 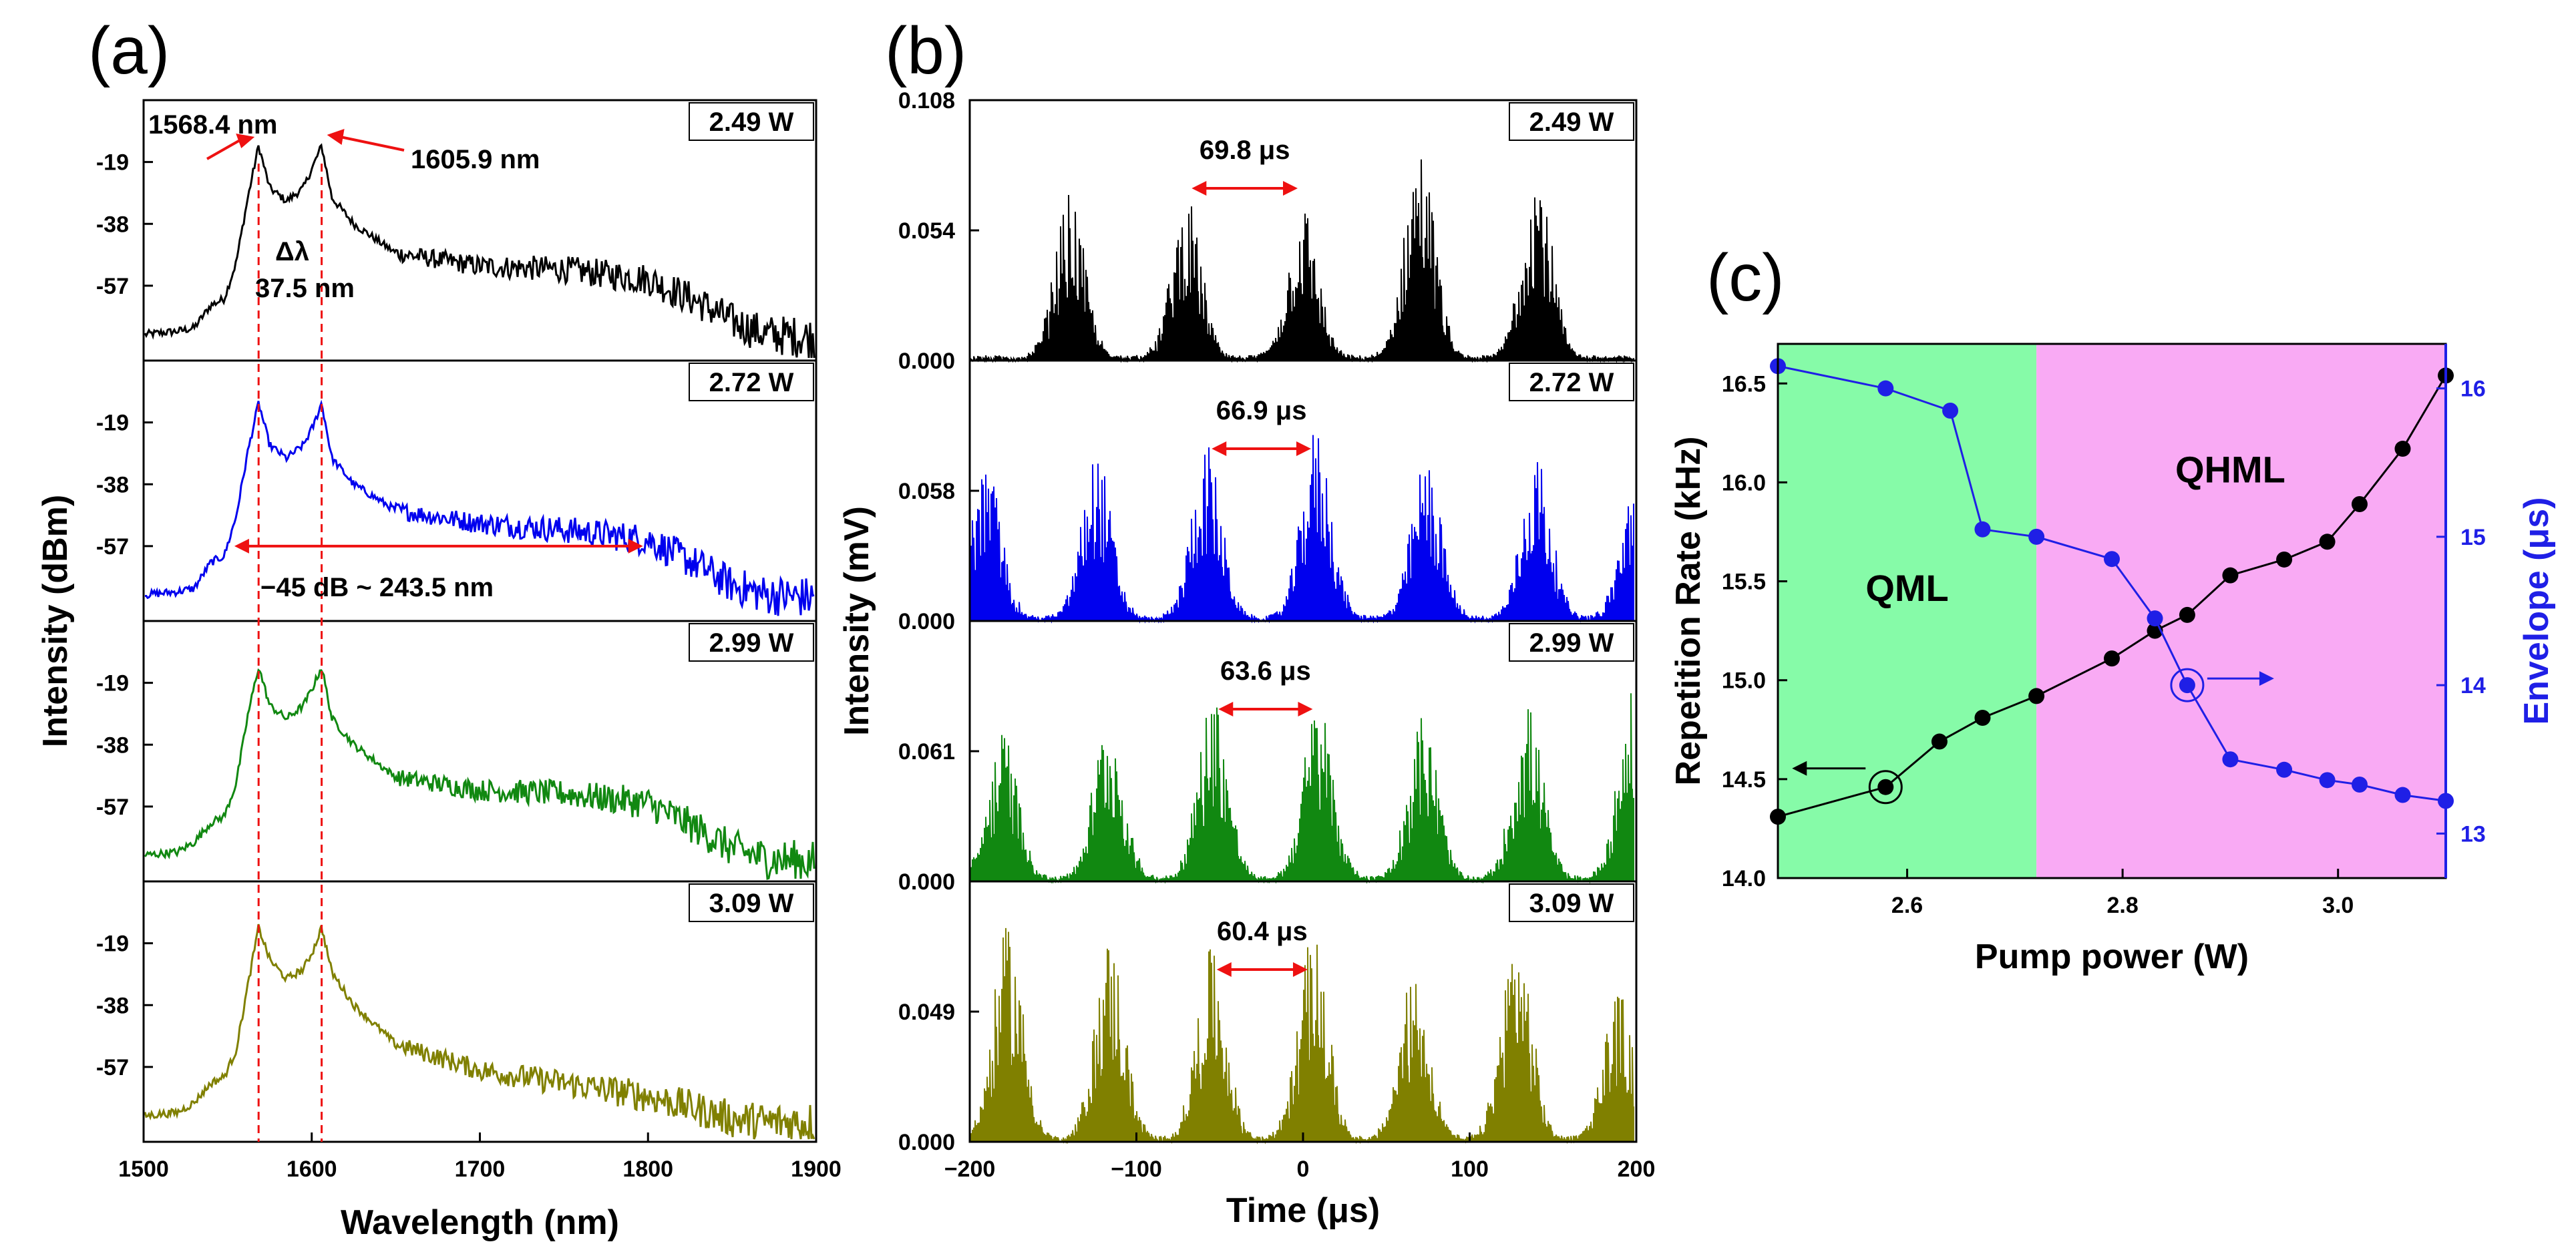 I want to click on peak2-arrow-line, so click(x=372, y=144).